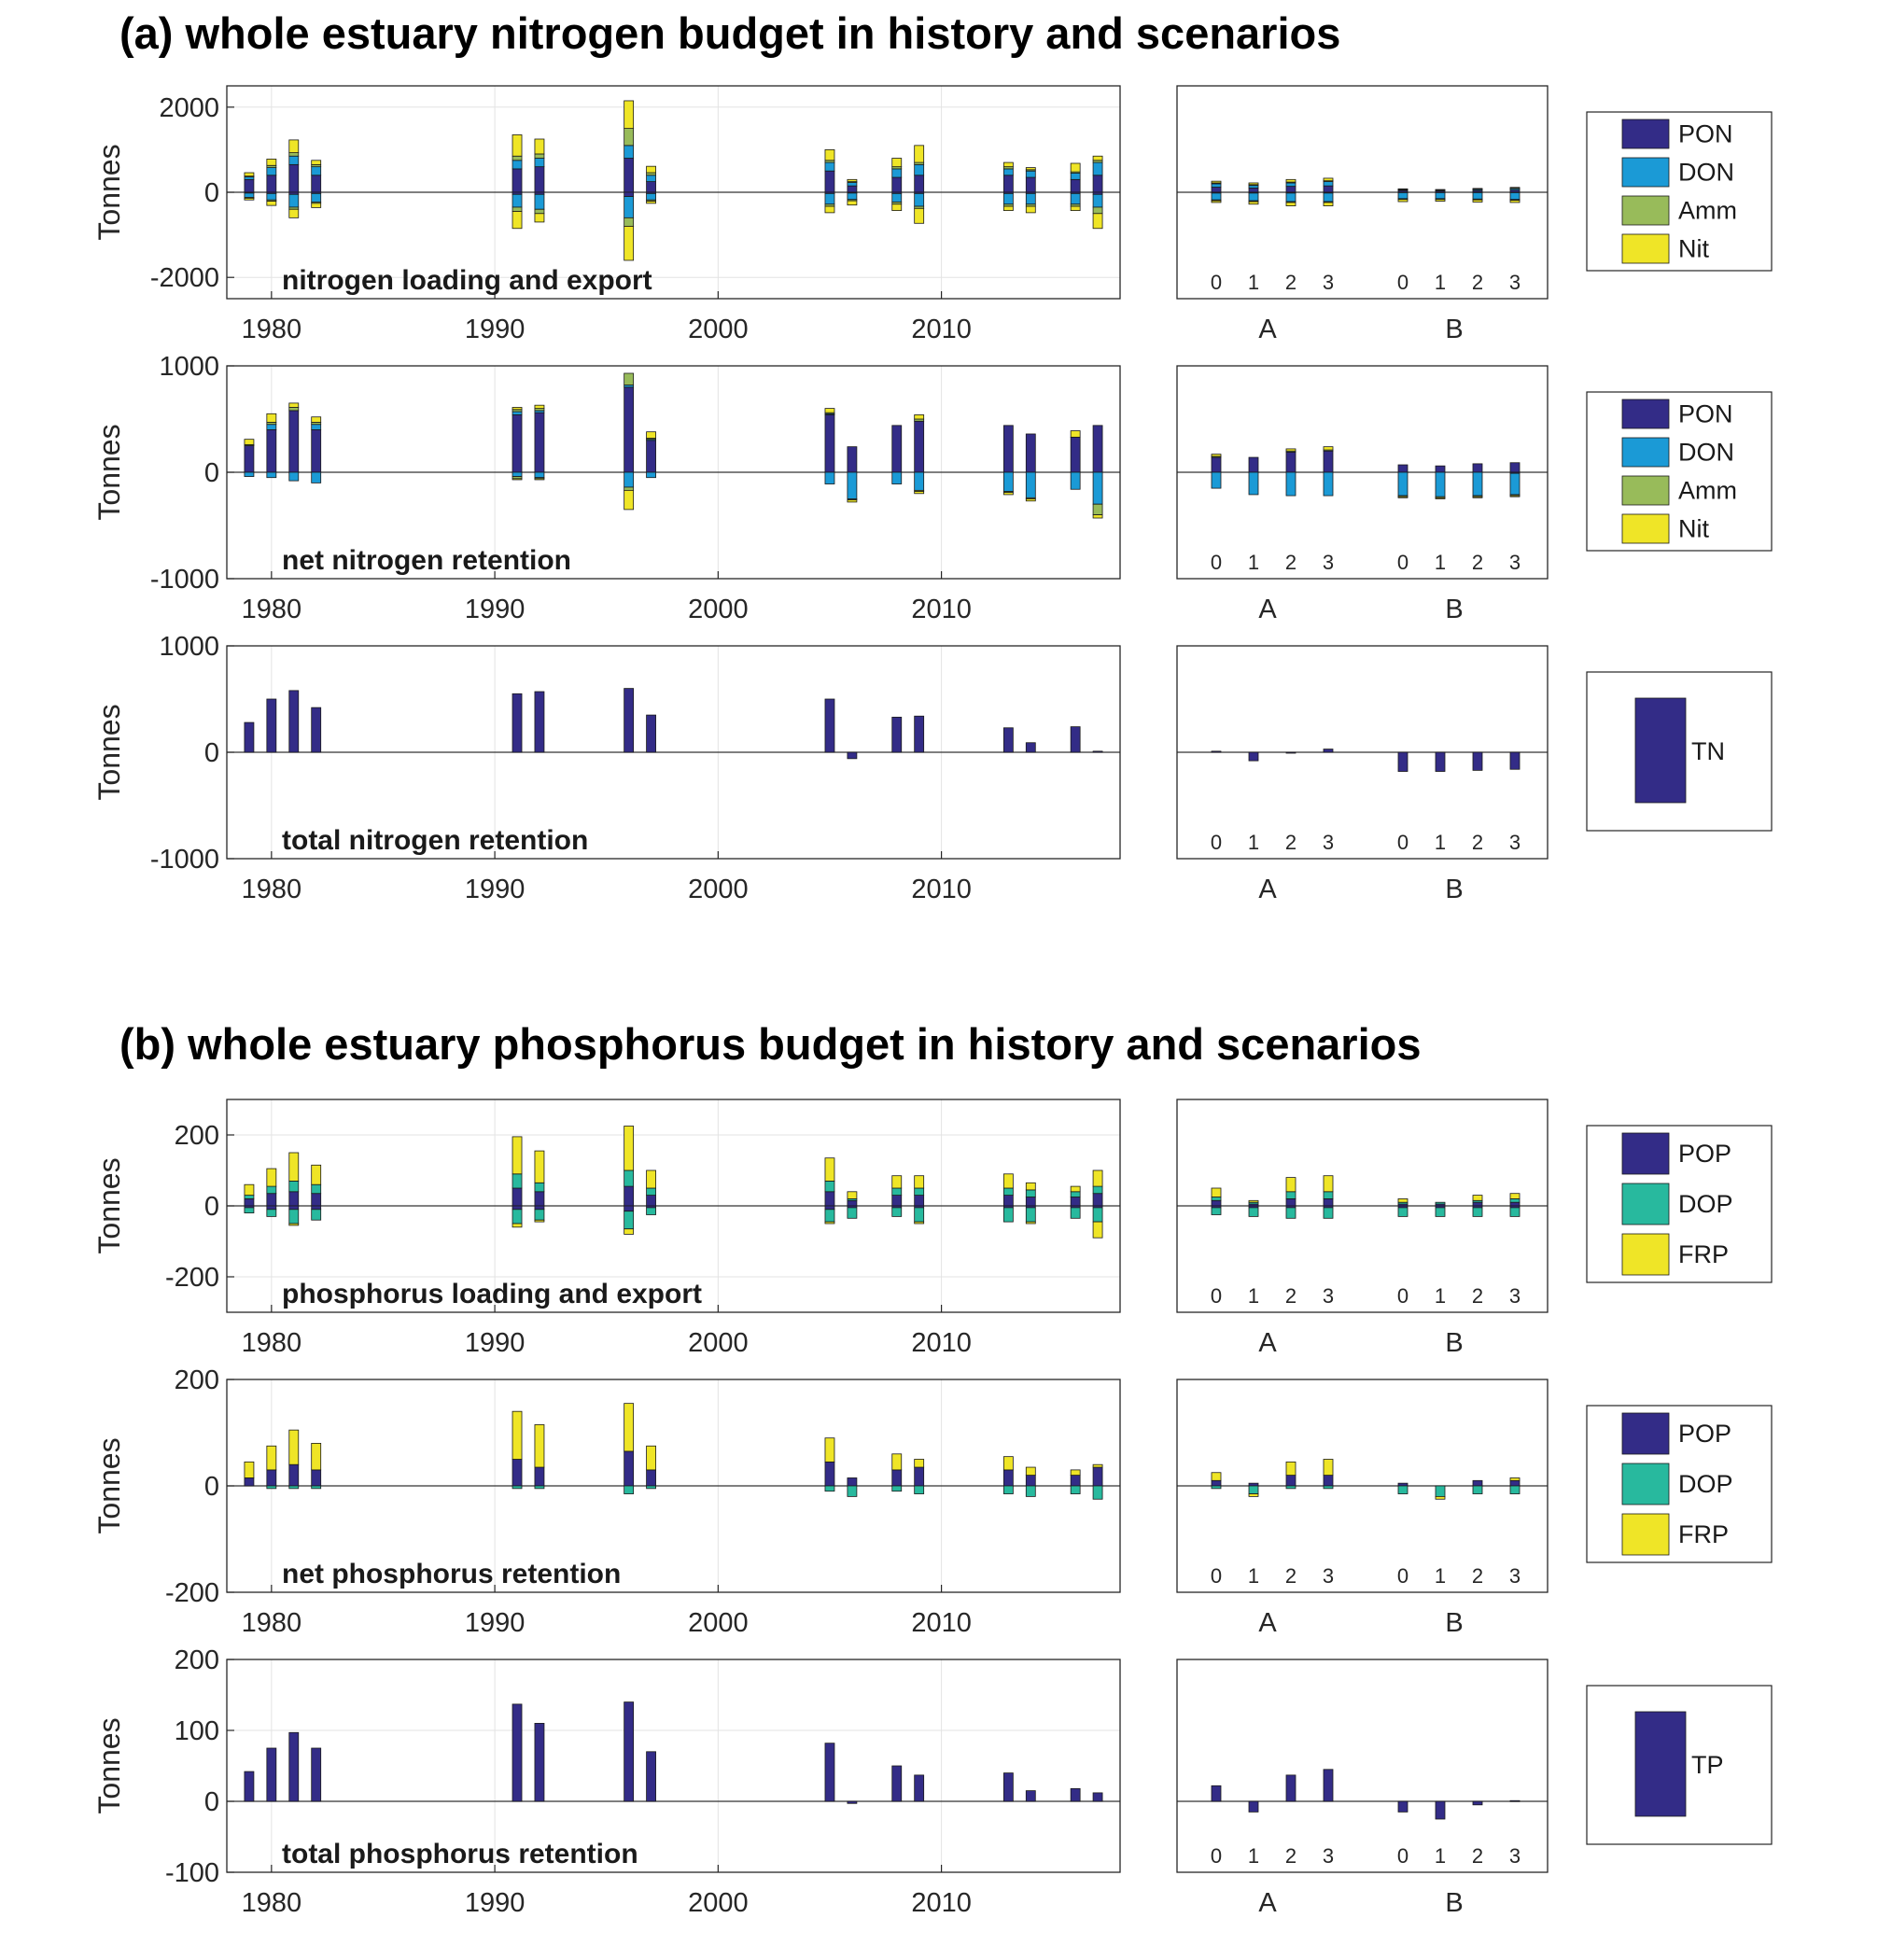 This screenshot has width=1878, height=1960. What do you see at coordinates (316, 1215) in the screenshot?
I see `bar-1982-dop-neg` at bounding box center [316, 1215].